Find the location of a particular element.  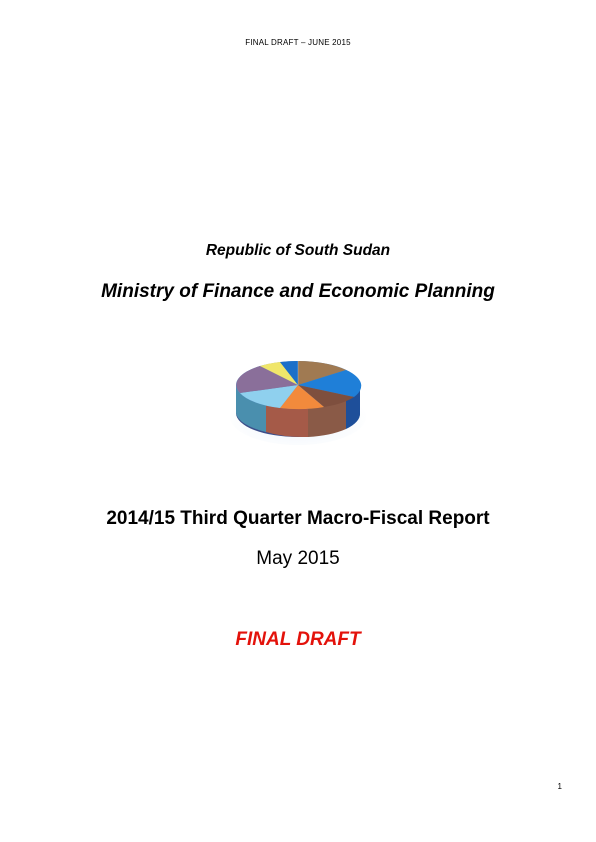

pie-logo-graphic is located at coordinates (298, 402).